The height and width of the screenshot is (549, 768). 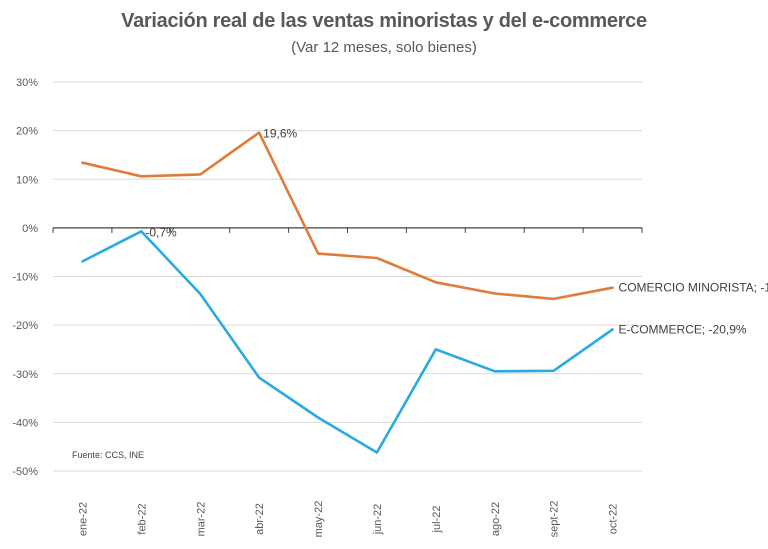 What do you see at coordinates (142, 518) in the screenshot?
I see `x-tick-label: feb-22` at bounding box center [142, 518].